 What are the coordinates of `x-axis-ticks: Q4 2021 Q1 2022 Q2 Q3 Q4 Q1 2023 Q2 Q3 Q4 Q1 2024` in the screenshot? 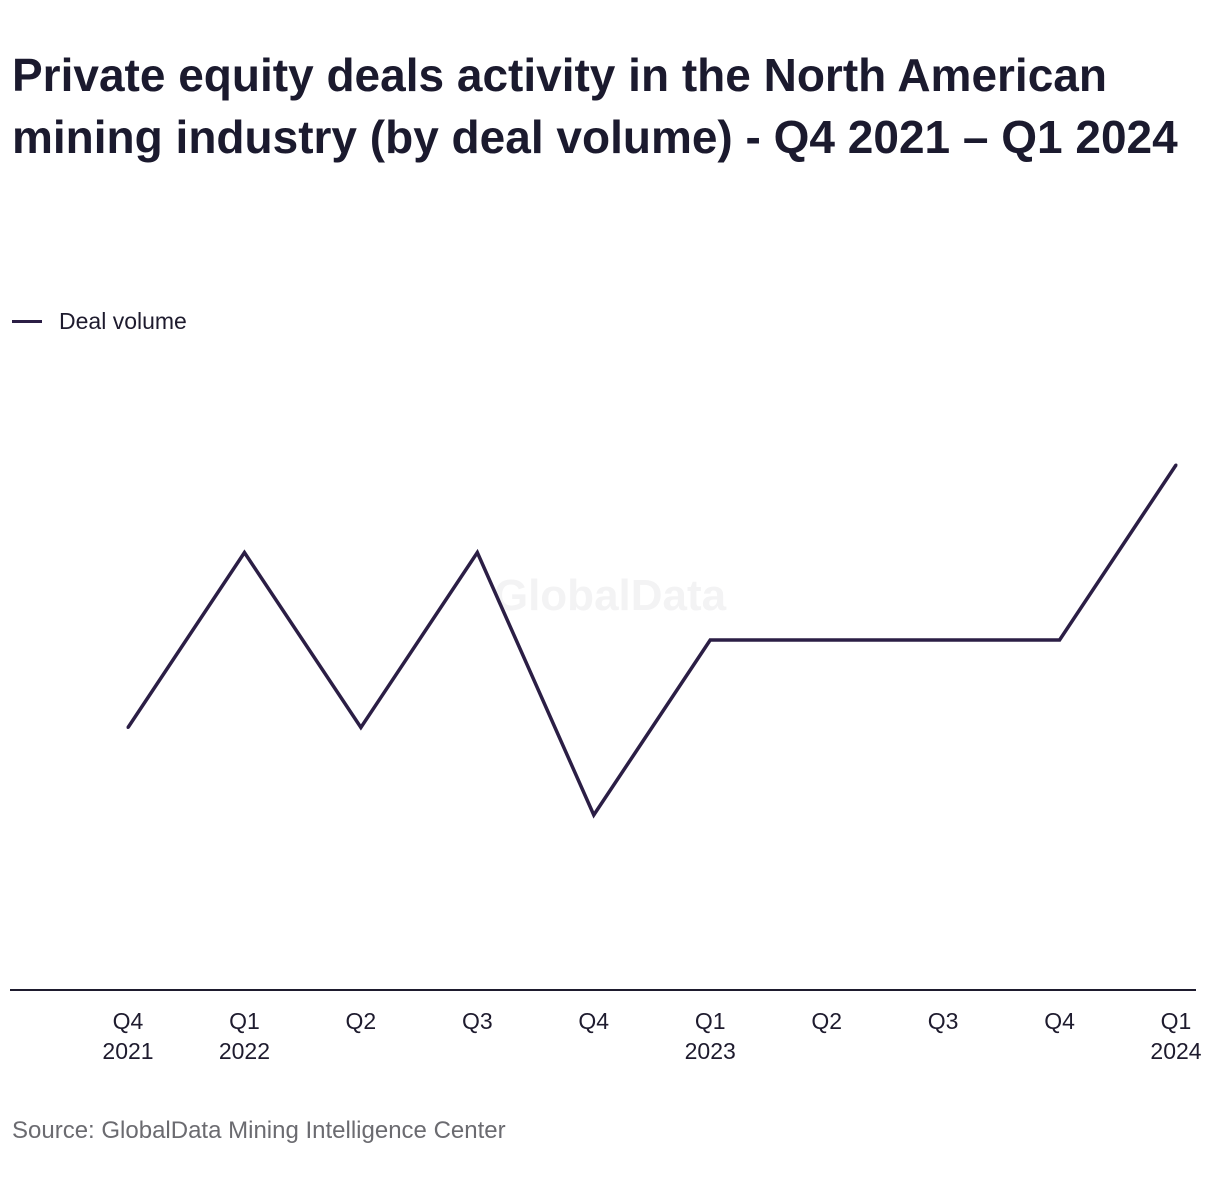 It's located at (651, 1036).